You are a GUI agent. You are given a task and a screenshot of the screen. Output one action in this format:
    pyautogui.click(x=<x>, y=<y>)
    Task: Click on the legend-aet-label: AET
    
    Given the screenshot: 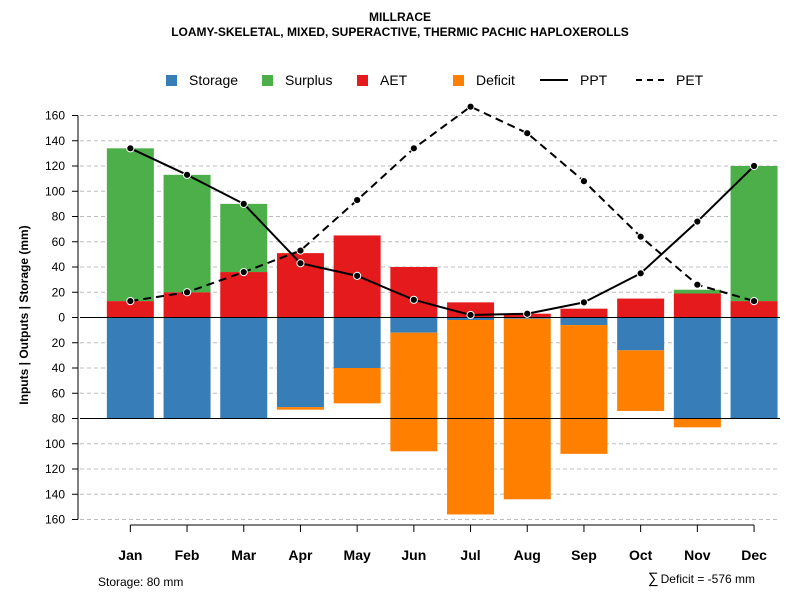 What is the action you would take?
    pyautogui.click(x=394, y=80)
    